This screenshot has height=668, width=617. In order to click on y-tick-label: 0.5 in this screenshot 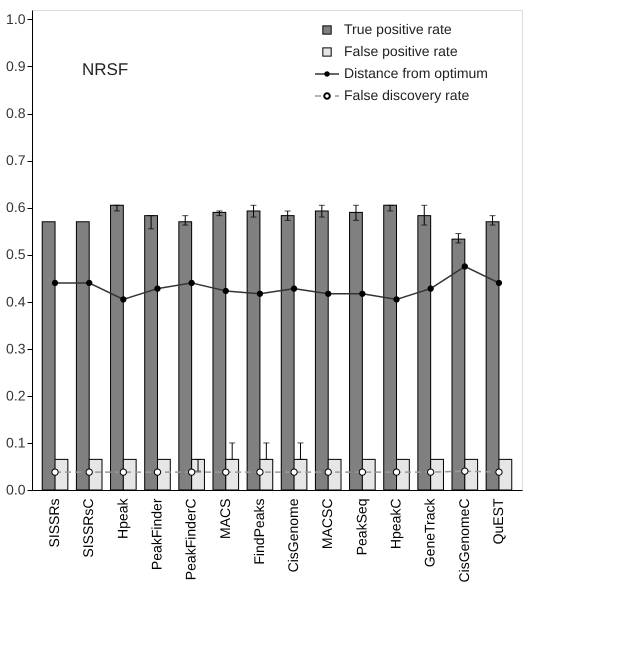, I will do `click(16, 254)`.